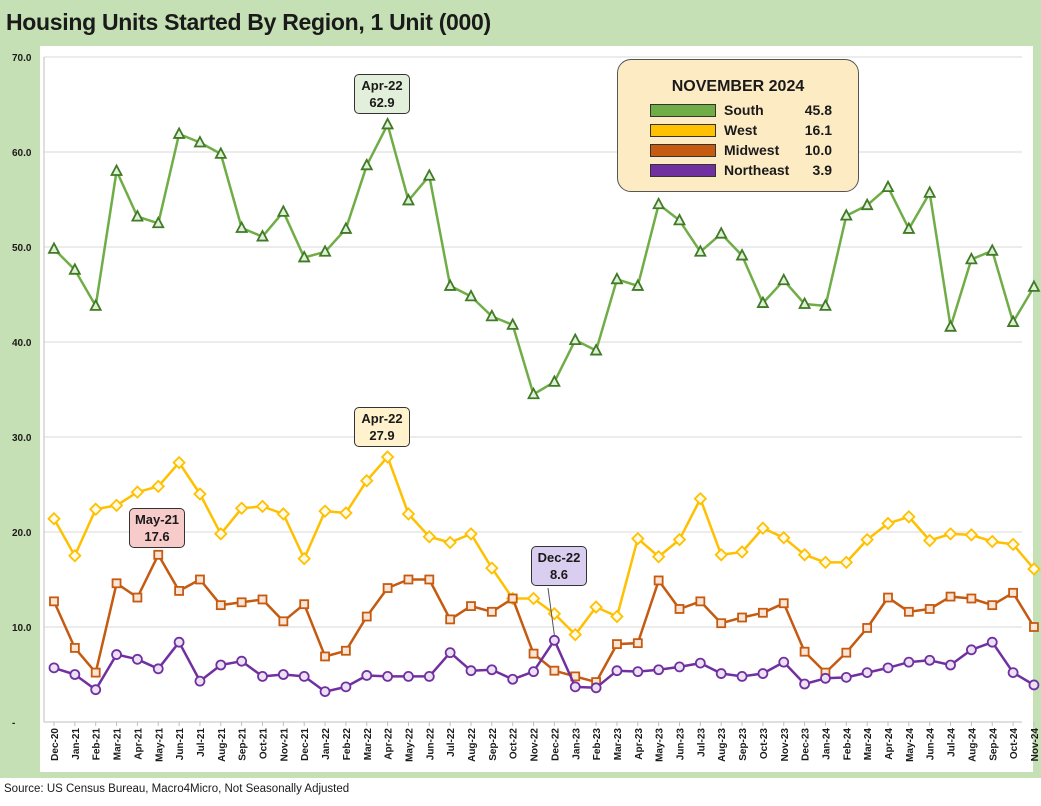 The image size is (1041, 806). What do you see at coordinates (118, 744) in the screenshot?
I see `x-tick-label: Mar-21` at bounding box center [118, 744].